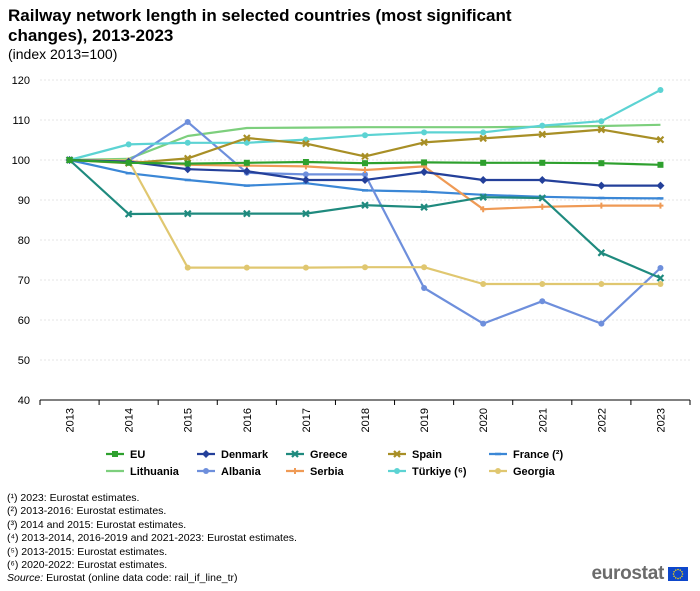  Describe the element at coordinates (427, 455) in the screenshot. I see `legend-label: Spain` at that location.